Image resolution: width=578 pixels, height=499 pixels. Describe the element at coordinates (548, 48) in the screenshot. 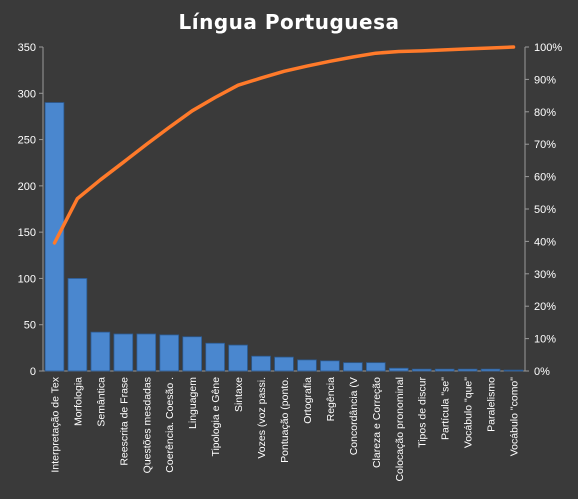

I see `right-tick-label: 100%` at that location.